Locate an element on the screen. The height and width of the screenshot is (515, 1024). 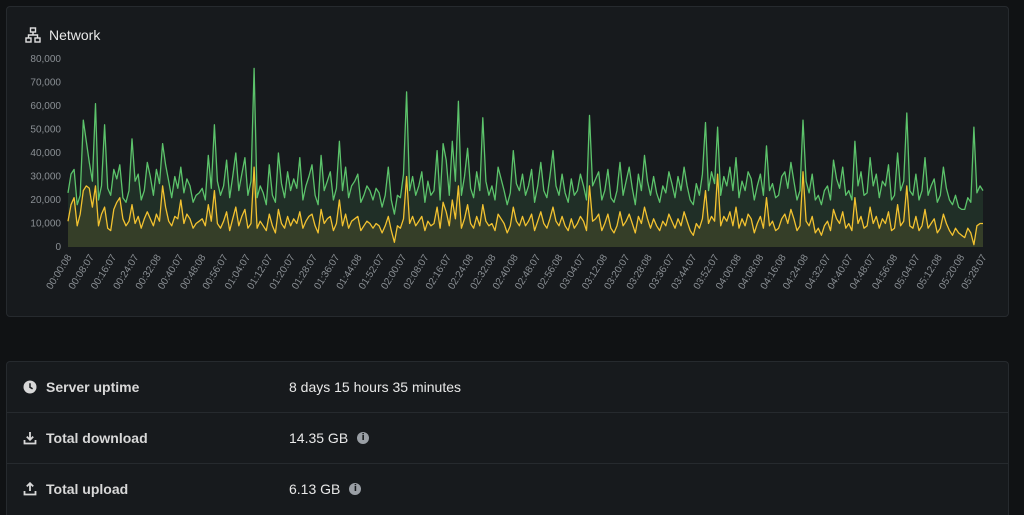
stat-value-text: 14.35 GB is located at coordinates (319, 438).